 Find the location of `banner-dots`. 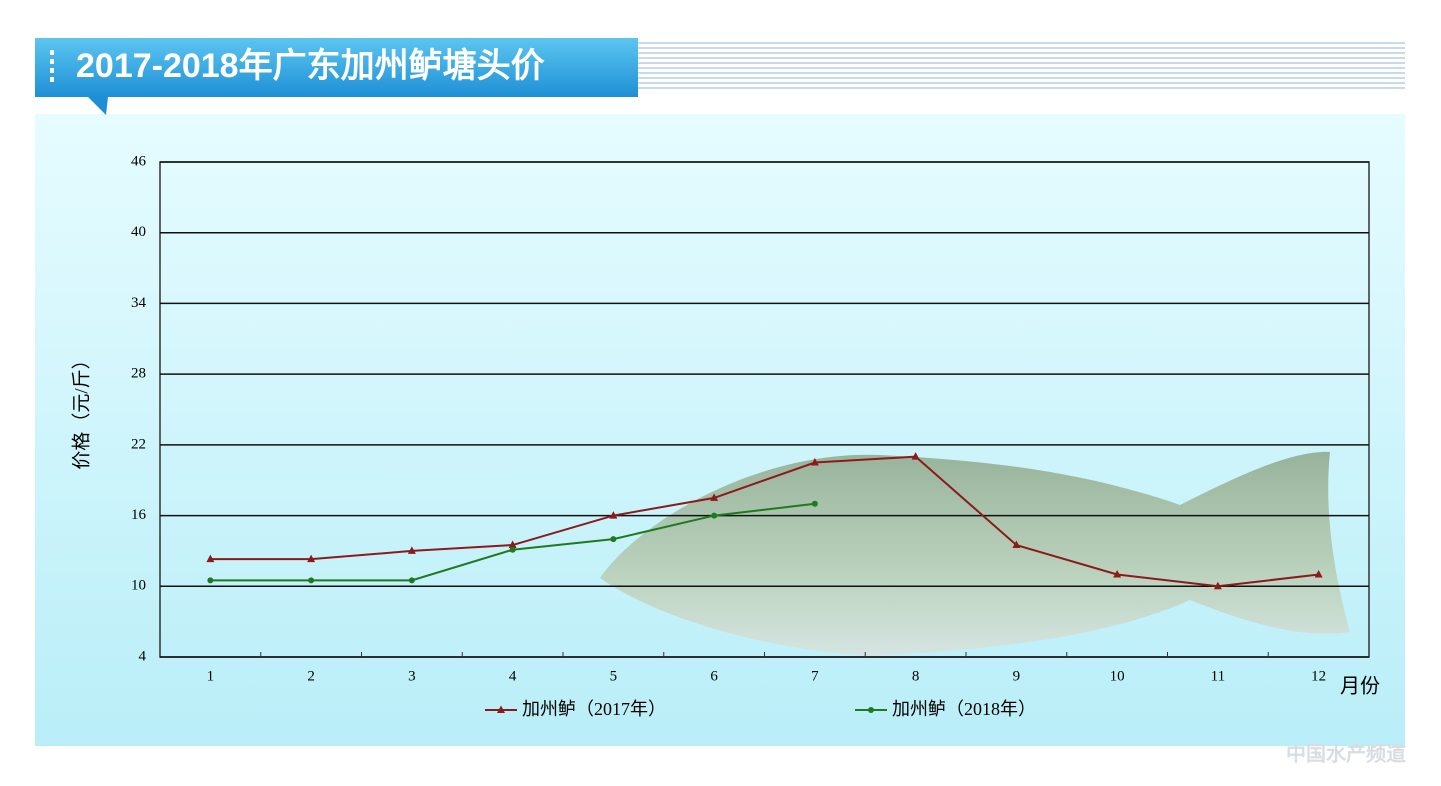

banner-dots is located at coordinates (52, 66).